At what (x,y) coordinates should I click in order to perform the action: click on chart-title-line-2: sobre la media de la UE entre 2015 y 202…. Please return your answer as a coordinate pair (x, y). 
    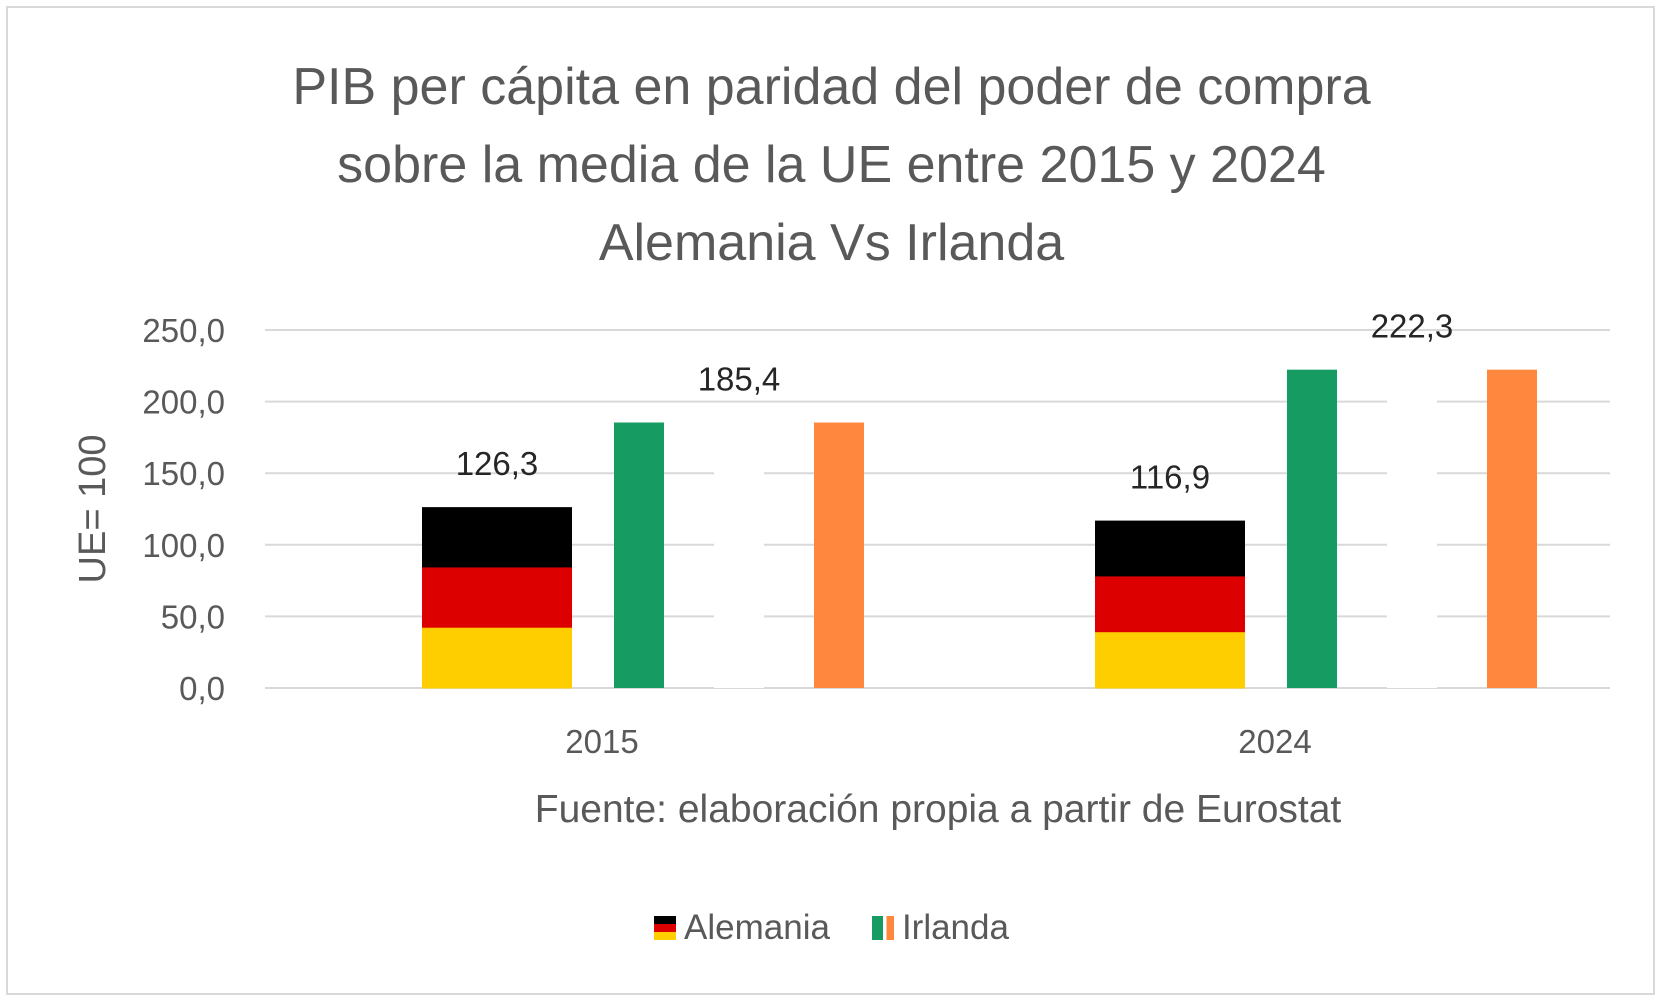
    Looking at the image, I should click on (831, 165).